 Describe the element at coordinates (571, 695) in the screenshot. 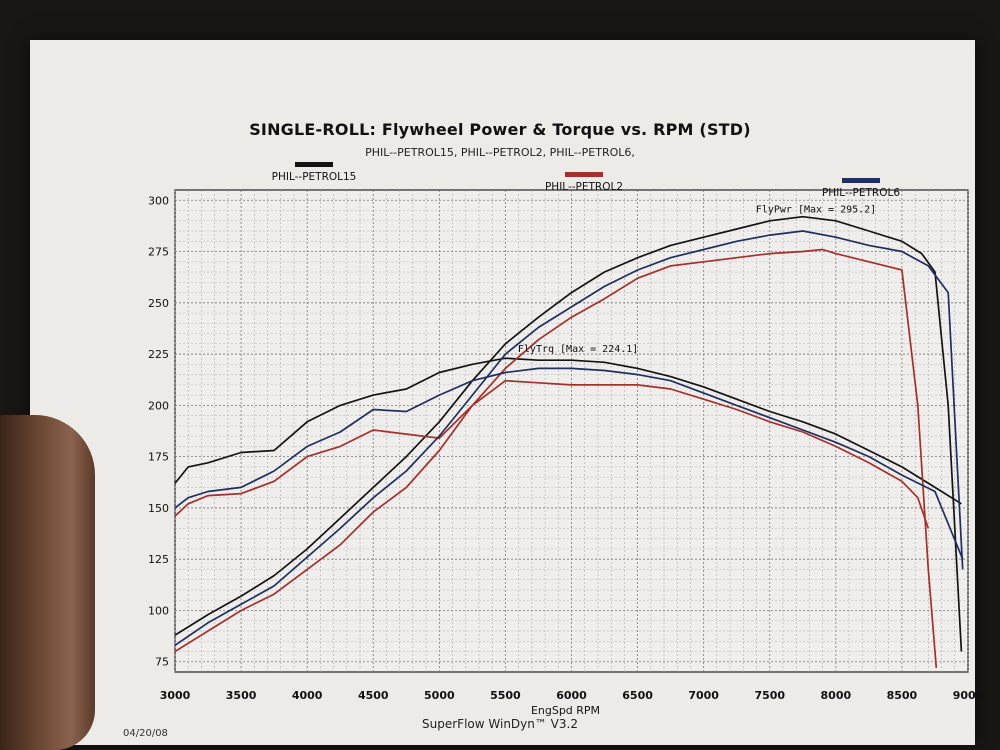

I see `x-tick-label: 6000` at that location.